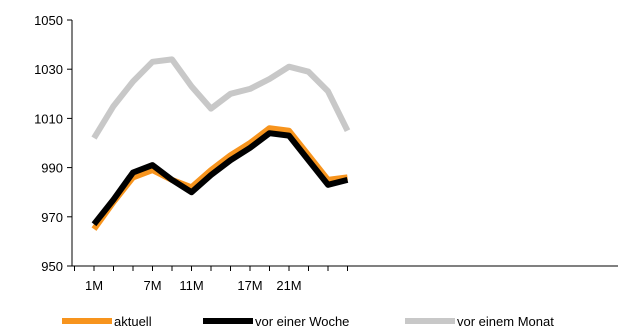  What do you see at coordinates (52, 217) in the screenshot?
I see `y-tick-label: 970` at bounding box center [52, 217].